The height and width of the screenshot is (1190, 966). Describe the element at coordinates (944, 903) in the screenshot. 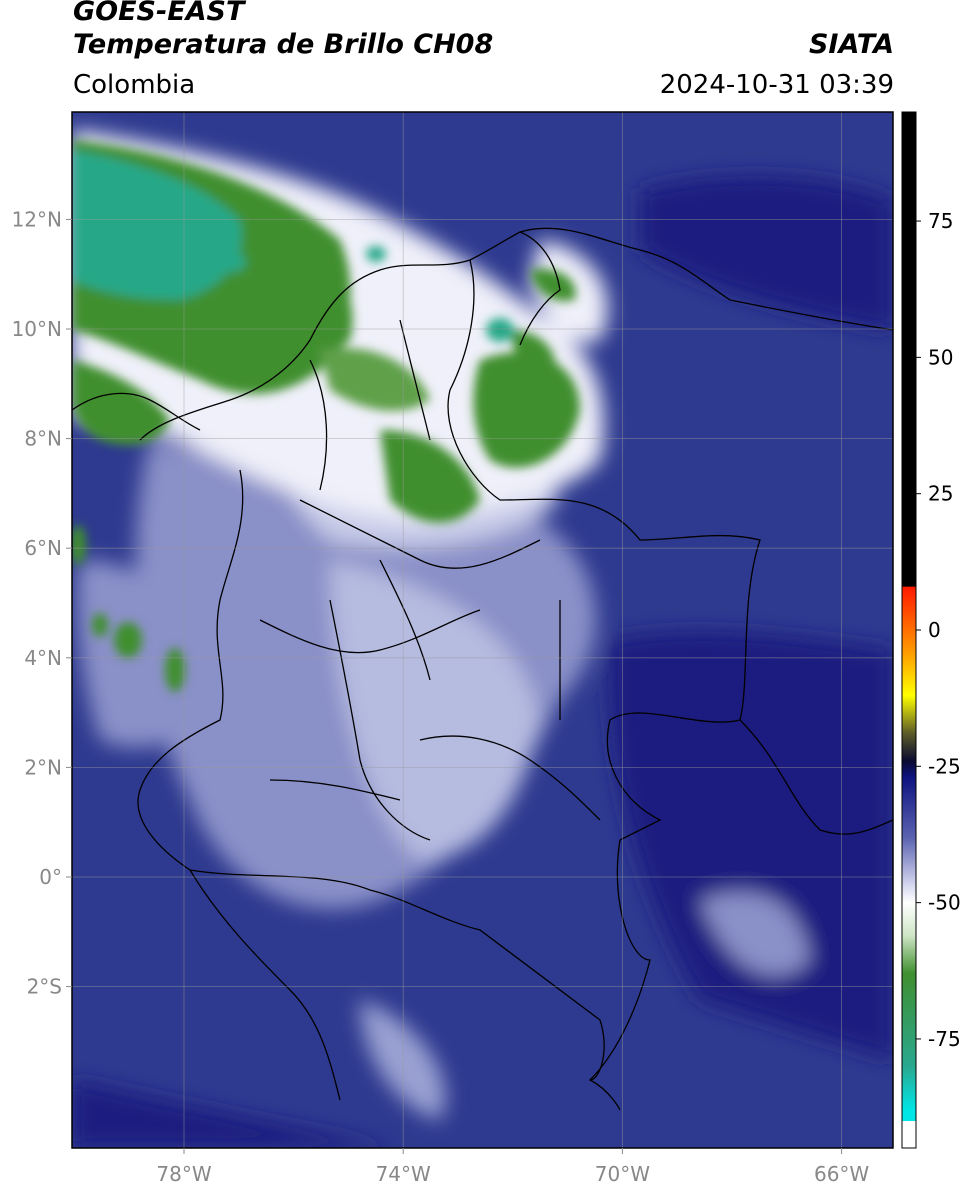

I see `colorbar-tick-label: -50` at that location.